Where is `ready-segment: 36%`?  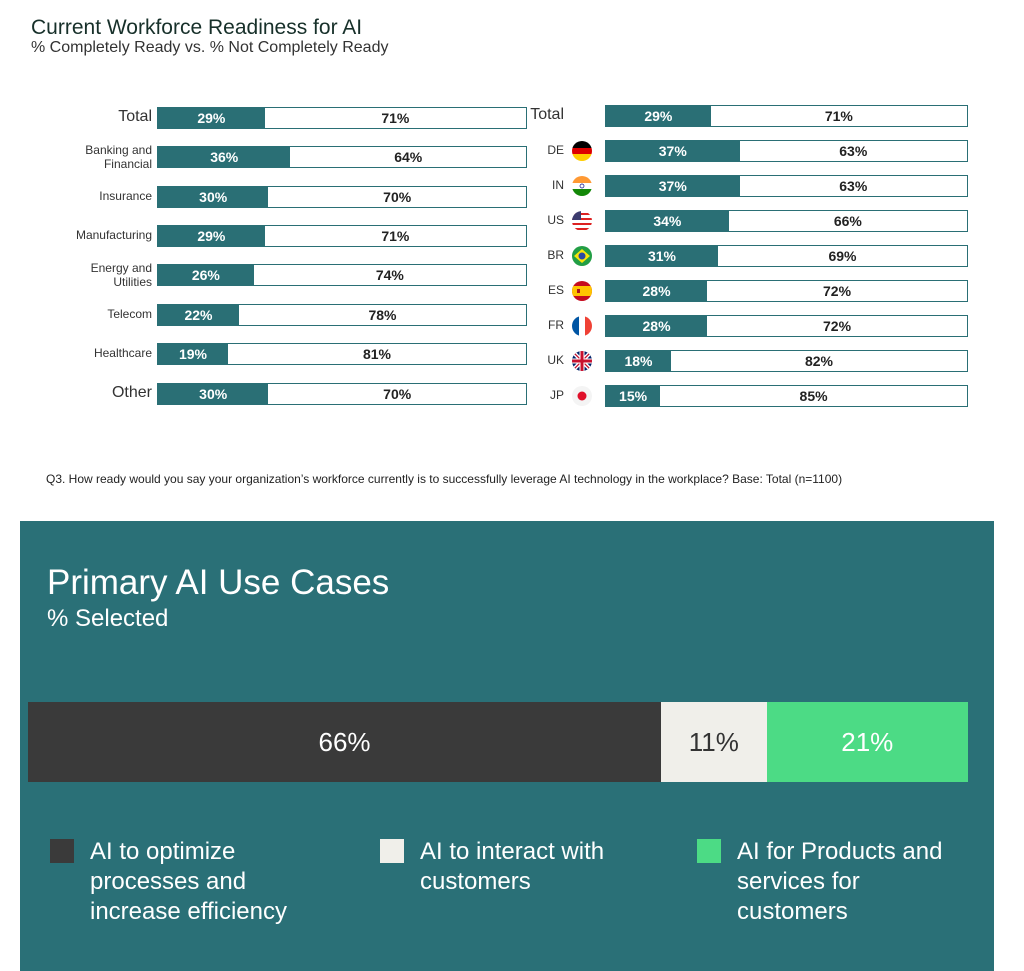
ready-segment: 36% is located at coordinates (224, 157).